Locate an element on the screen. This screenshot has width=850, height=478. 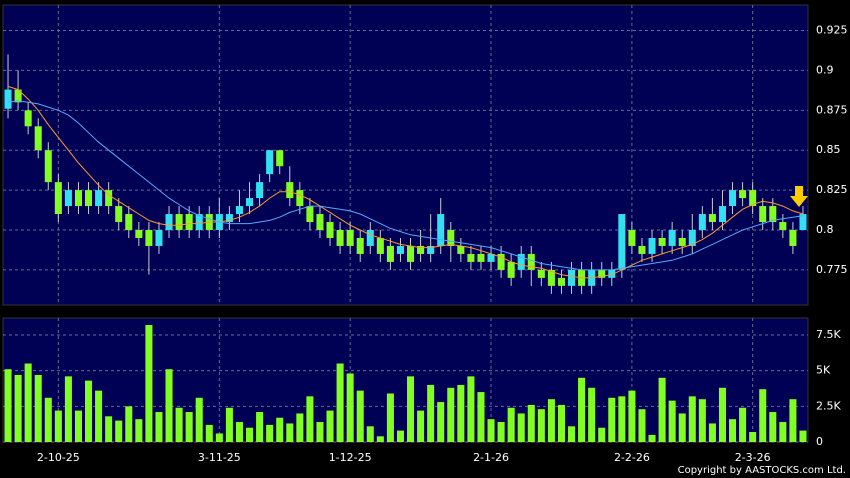
y-tick-label: 0.85 is located at coordinates (828, 149).